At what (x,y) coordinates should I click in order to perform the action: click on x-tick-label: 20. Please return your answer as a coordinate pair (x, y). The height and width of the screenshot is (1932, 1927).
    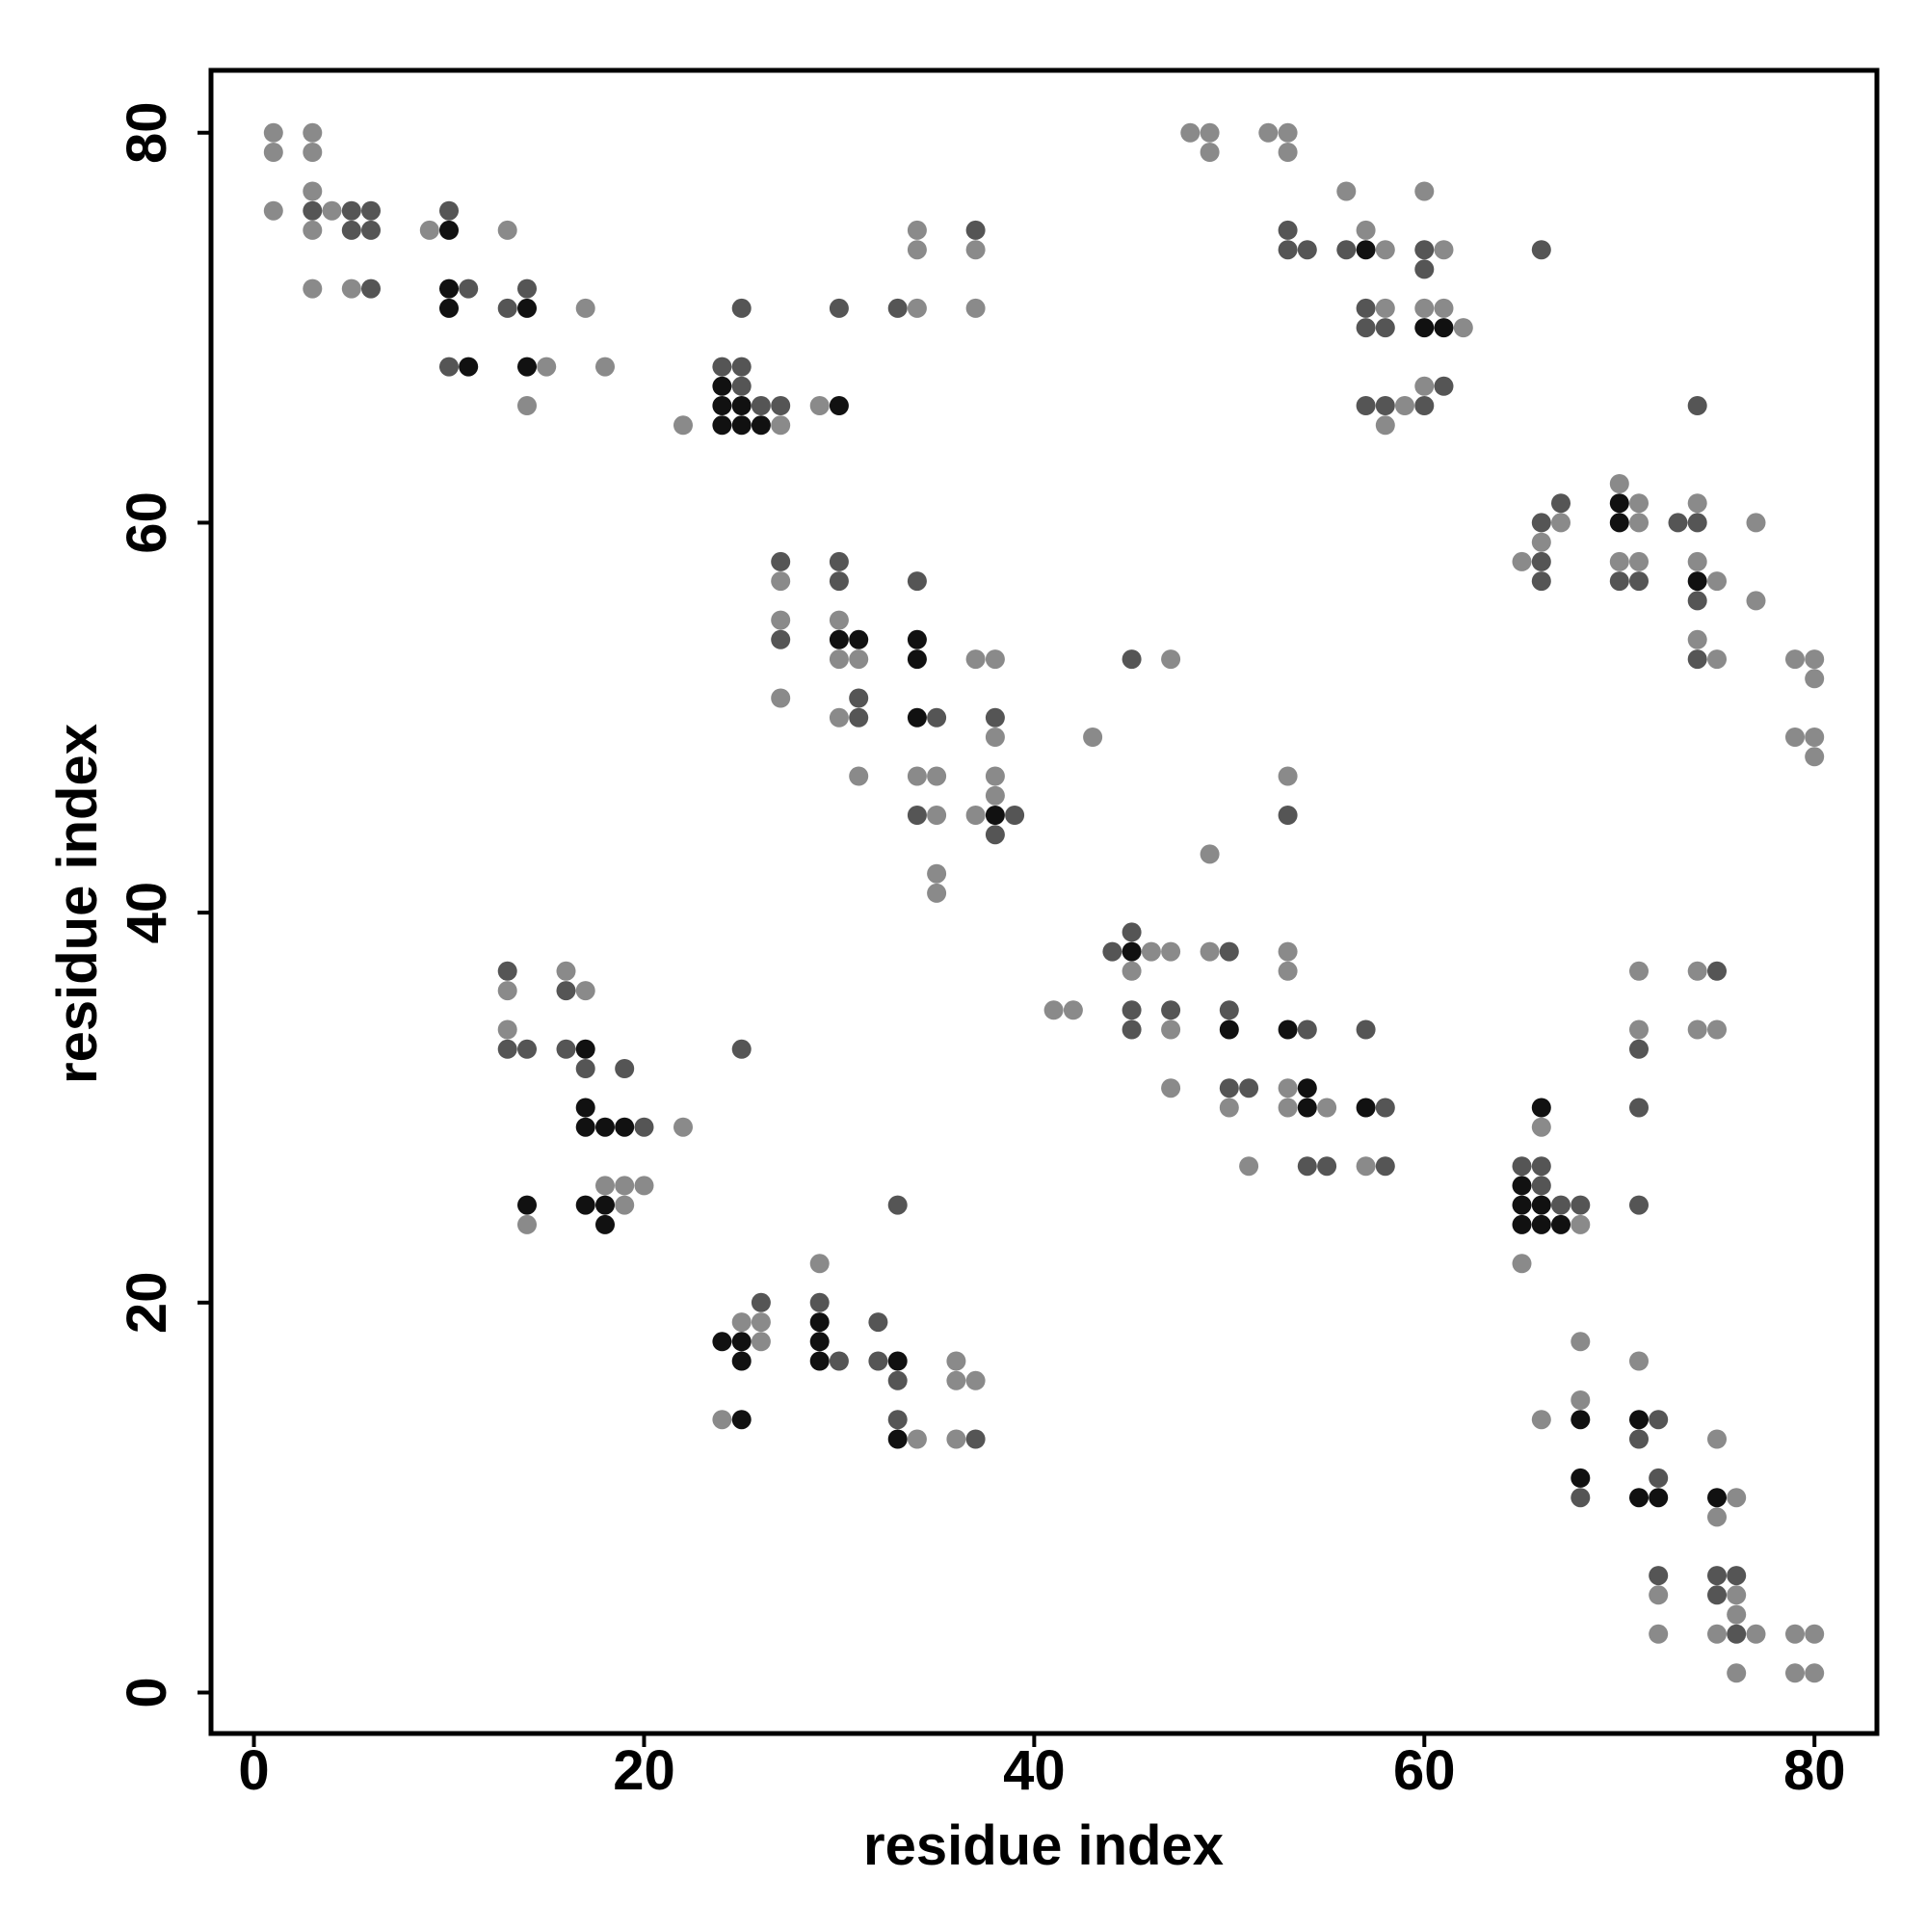
    Looking at the image, I should click on (644, 1770).